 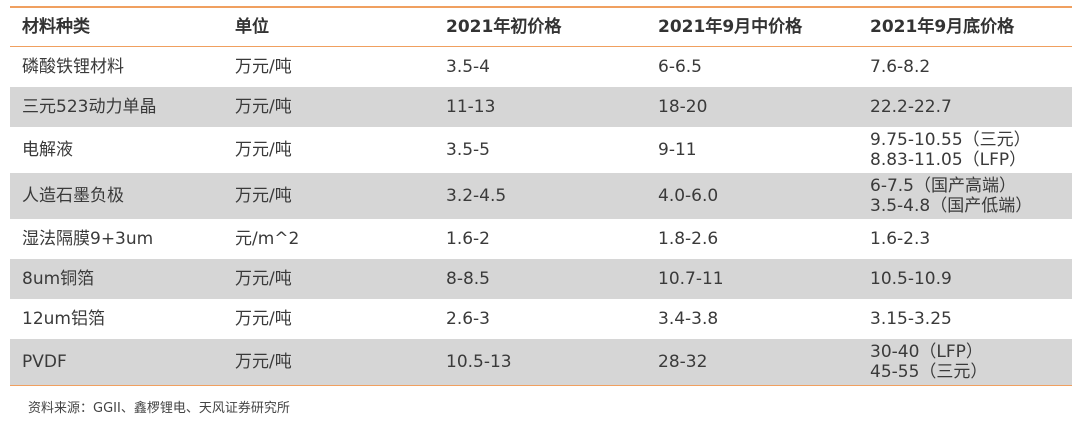 I want to click on price-line: 22.2-22.7, so click(x=911, y=107).